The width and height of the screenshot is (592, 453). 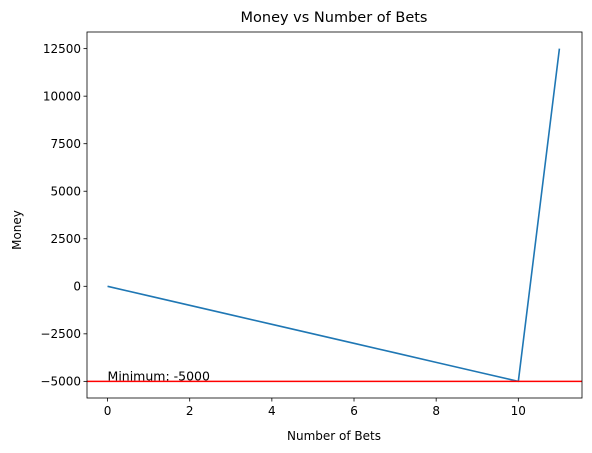 I want to click on y-tick-label: −5000, so click(x=60, y=382).